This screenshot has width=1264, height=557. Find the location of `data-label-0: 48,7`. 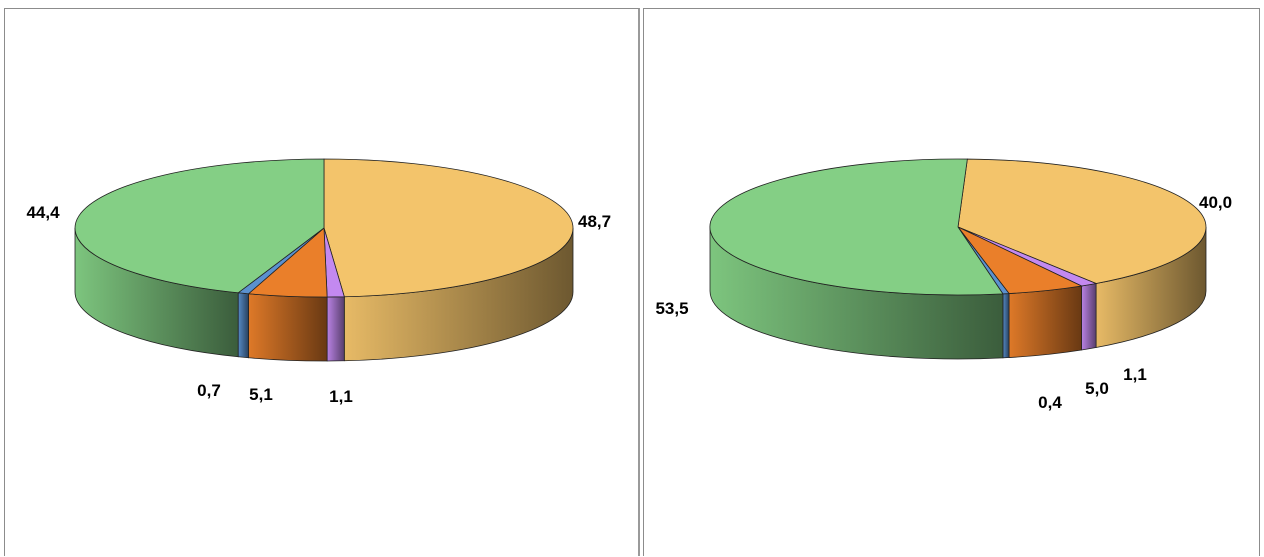

data-label-0: 48,7 is located at coordinates (594, 221).